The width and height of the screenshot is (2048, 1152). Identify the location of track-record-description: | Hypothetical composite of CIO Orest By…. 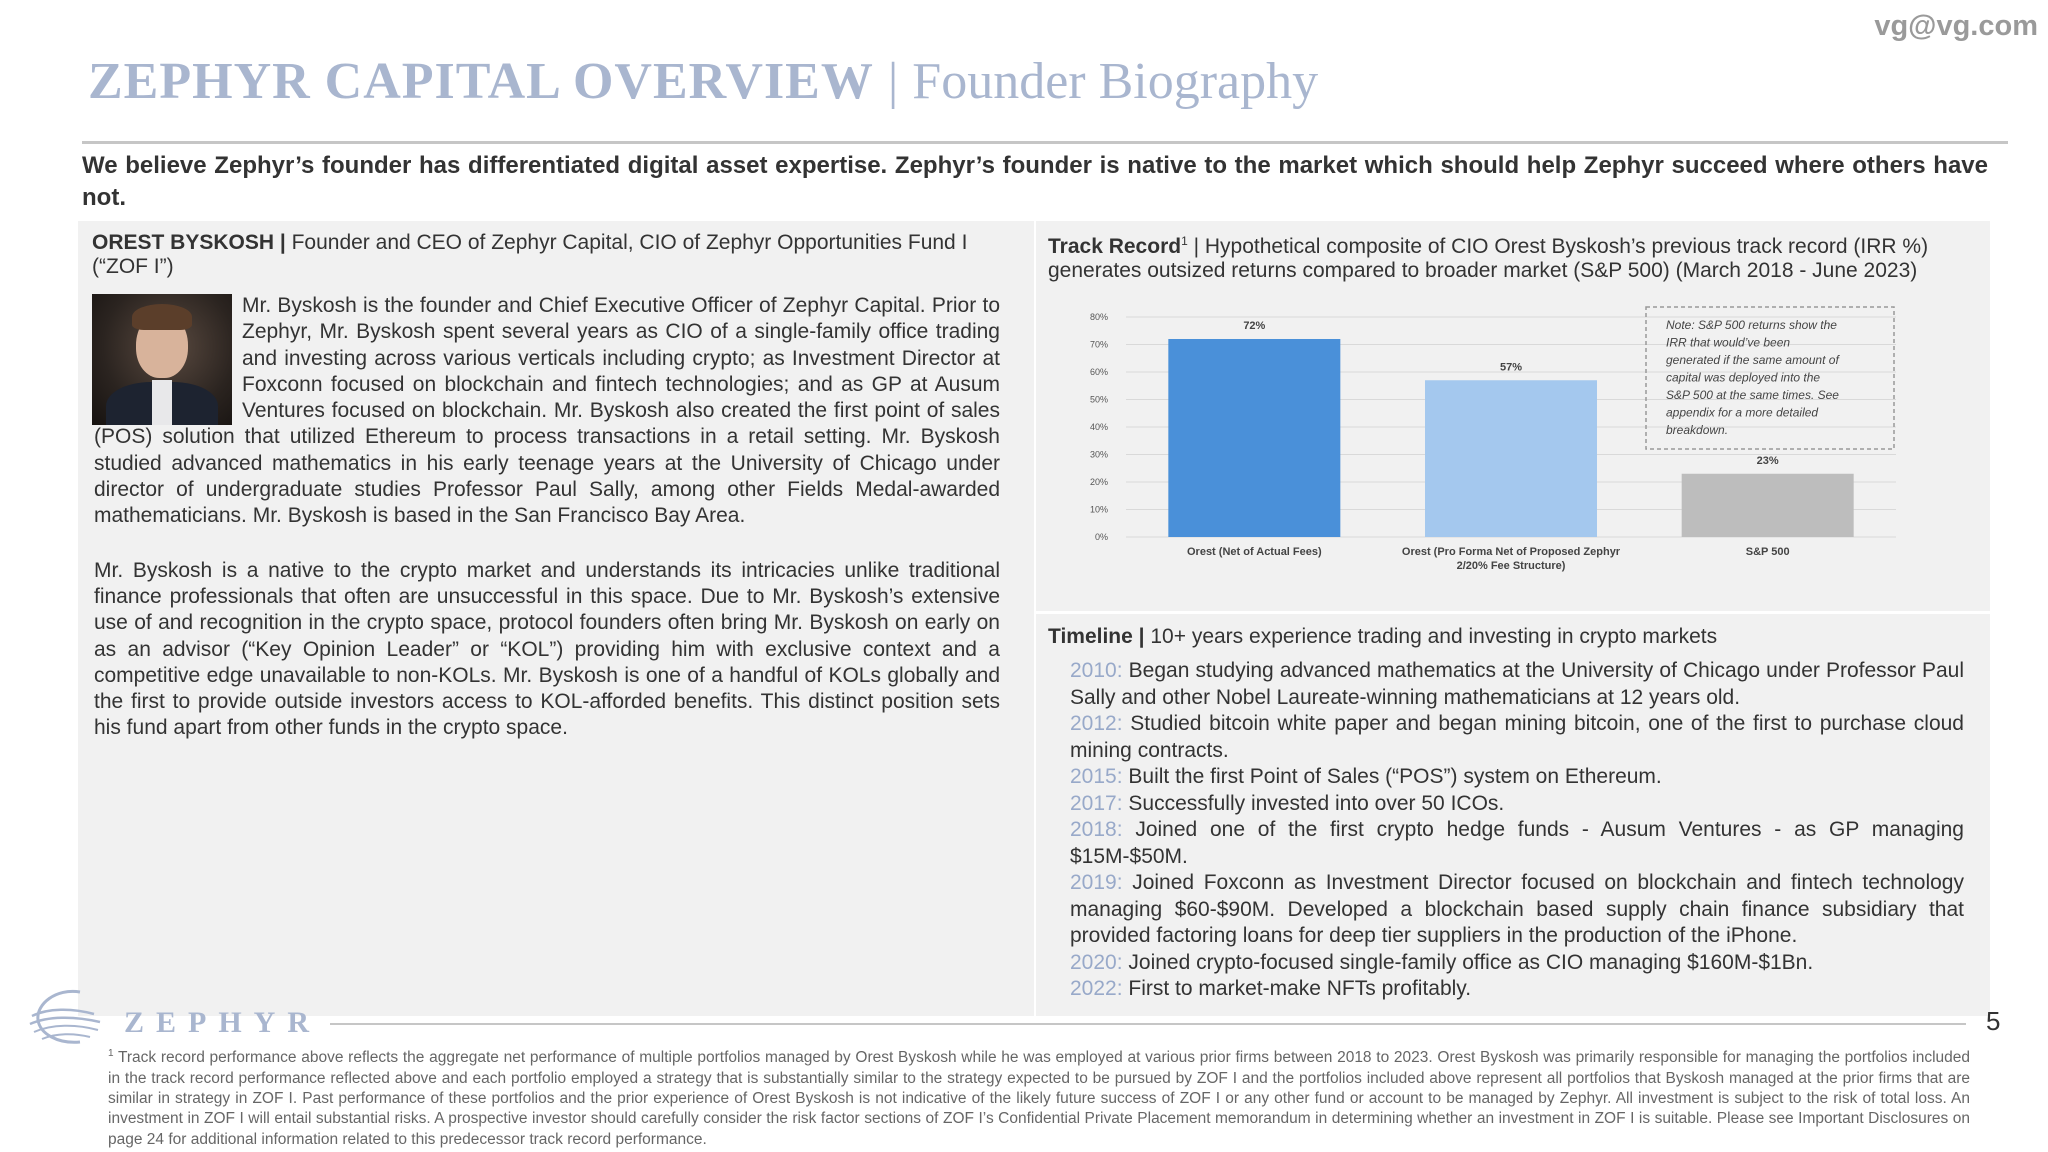
(1488, 258).